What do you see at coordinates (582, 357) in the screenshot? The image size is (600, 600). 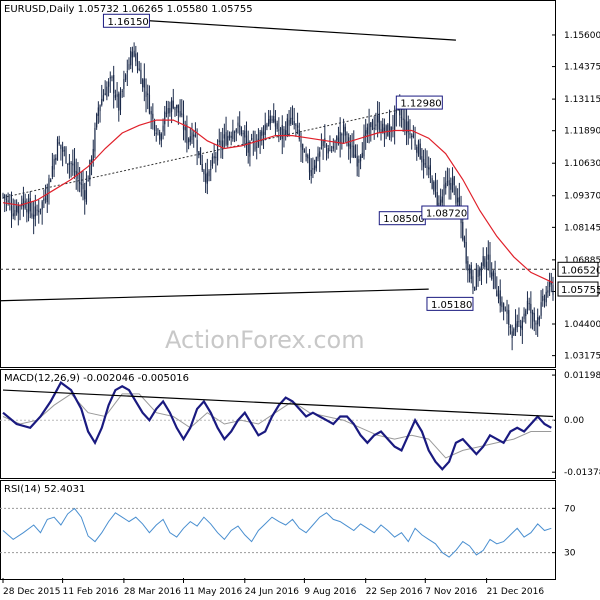 I see `price-y-tick-label: 1.03175` at bounding box center [582, 357].